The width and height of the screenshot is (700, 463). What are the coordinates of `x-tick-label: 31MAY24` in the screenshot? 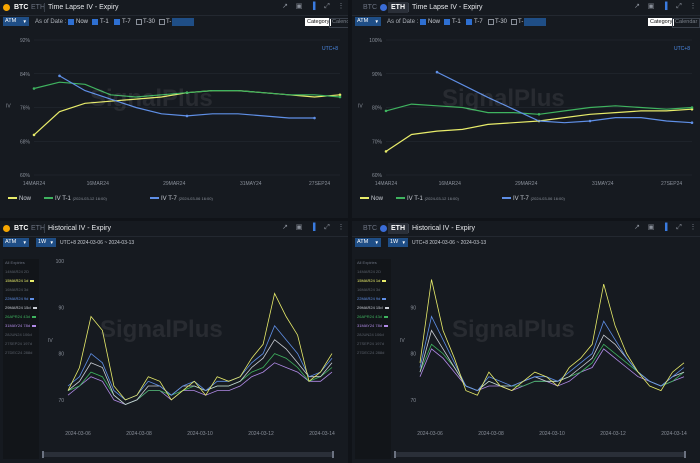 It's located at (603, 184).